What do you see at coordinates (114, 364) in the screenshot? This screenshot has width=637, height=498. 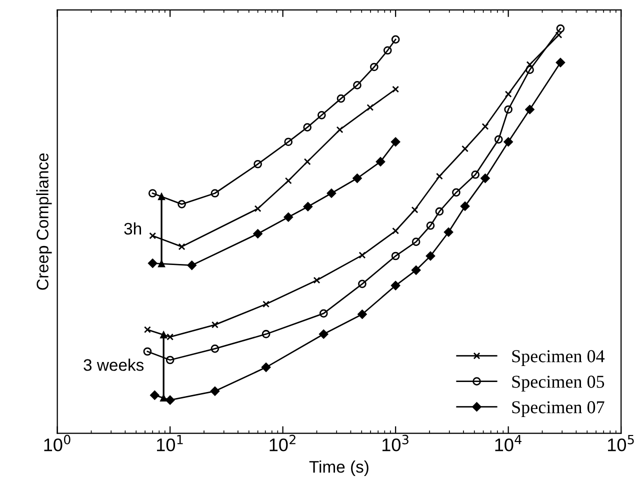 I see `annotation: 3 weeks` at bounding box center [114, 364].